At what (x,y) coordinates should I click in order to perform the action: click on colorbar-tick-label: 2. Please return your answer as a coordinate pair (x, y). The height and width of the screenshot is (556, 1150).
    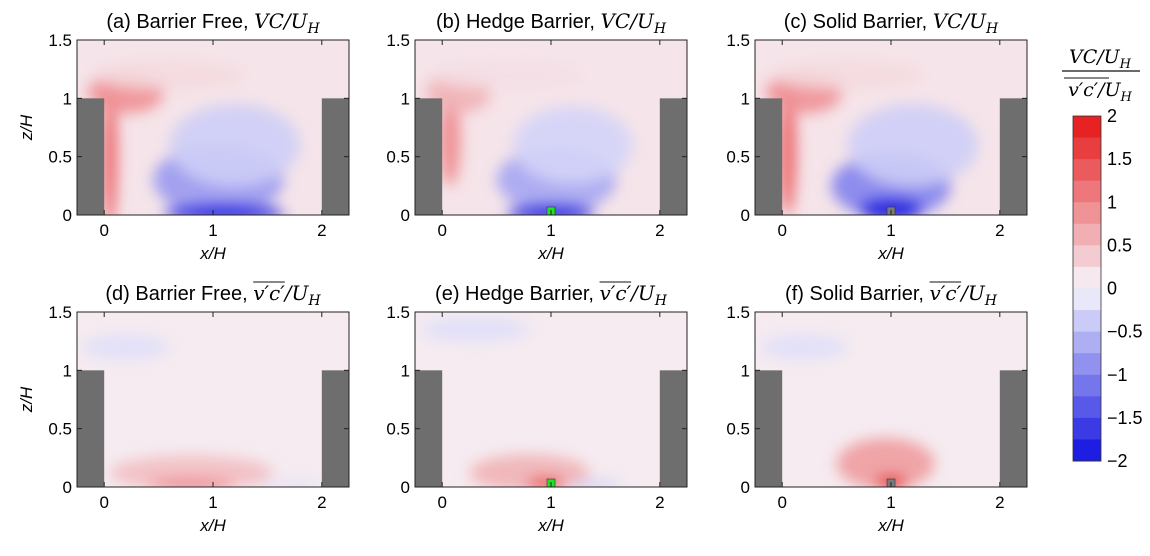
    Looking at the image, I should click on (1112, 116).